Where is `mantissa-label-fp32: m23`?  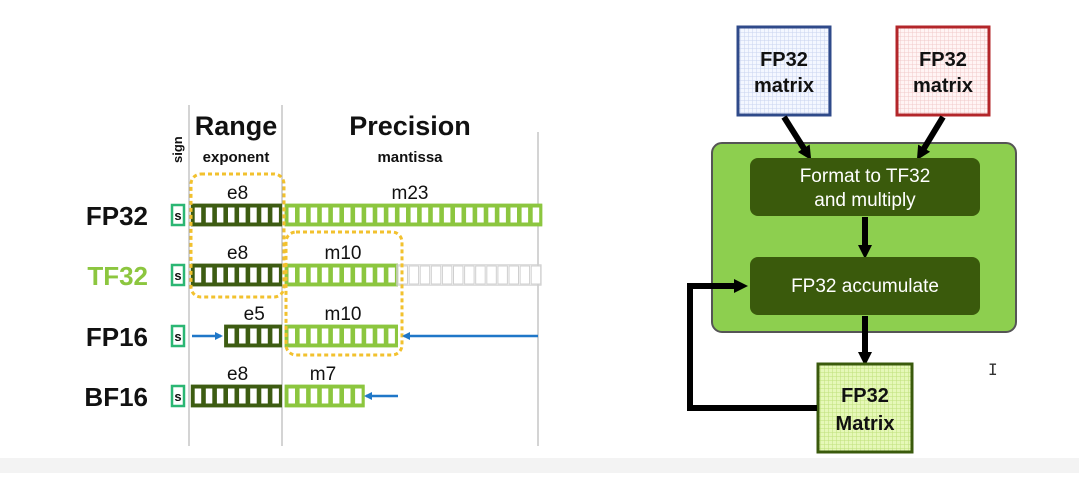
mantissa-label-fp32: m23 is located at coordinates (410, 193).